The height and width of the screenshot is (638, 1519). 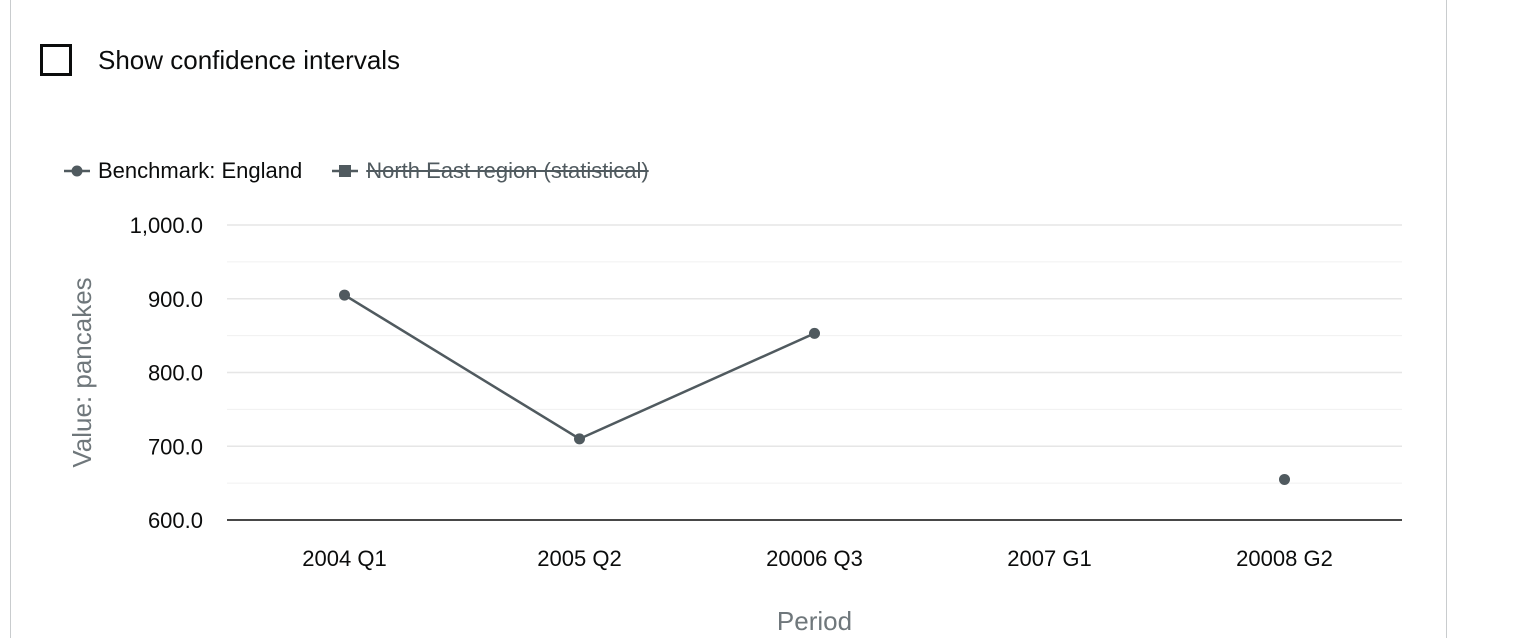 What do you see at coordinates (175, 520) in the screenshot?
I see `y-tick-label: 600.0` at bounding box center [175, 520].